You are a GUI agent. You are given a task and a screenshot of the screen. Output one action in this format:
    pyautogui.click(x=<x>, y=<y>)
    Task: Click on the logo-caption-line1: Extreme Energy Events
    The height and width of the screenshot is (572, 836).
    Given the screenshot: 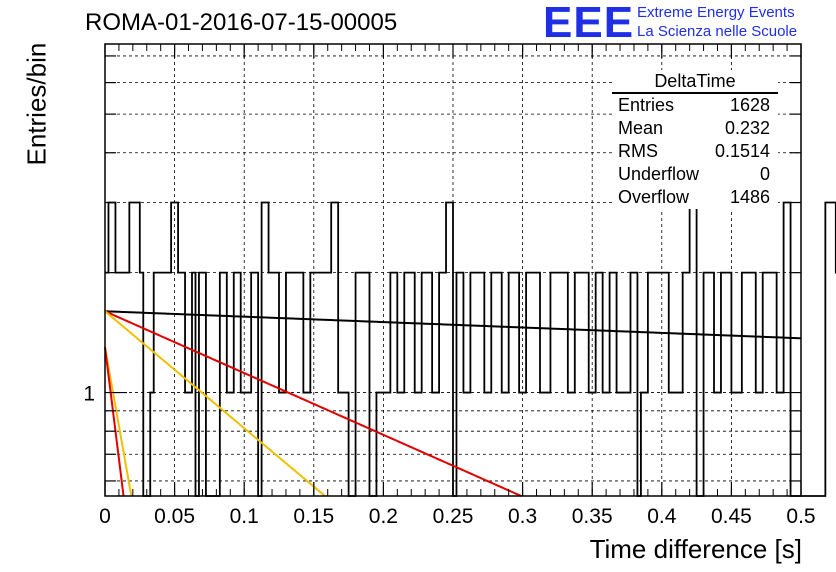 What is the action you would take?
    pyautogui.click(x=716, y=12)
    